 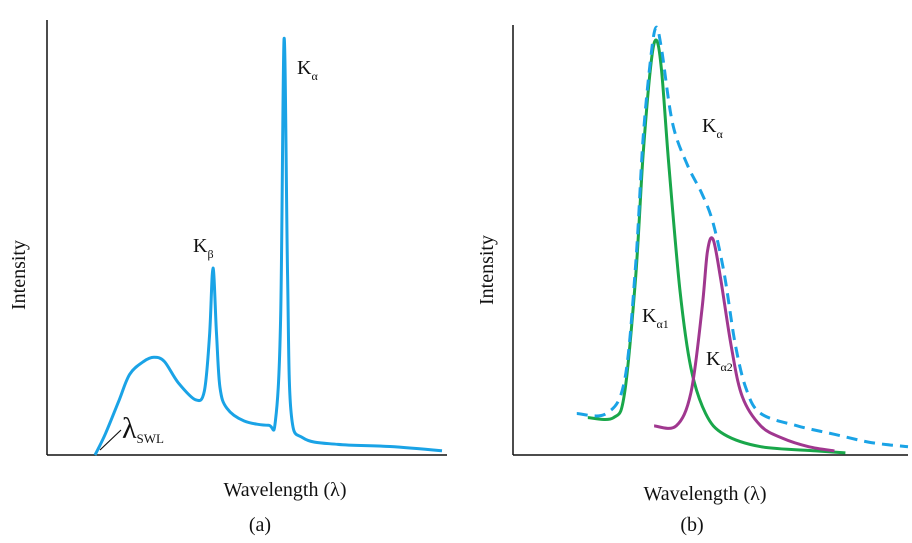 I want to click on label-k-alpha-b: Kα, so click(x=712, y=128).